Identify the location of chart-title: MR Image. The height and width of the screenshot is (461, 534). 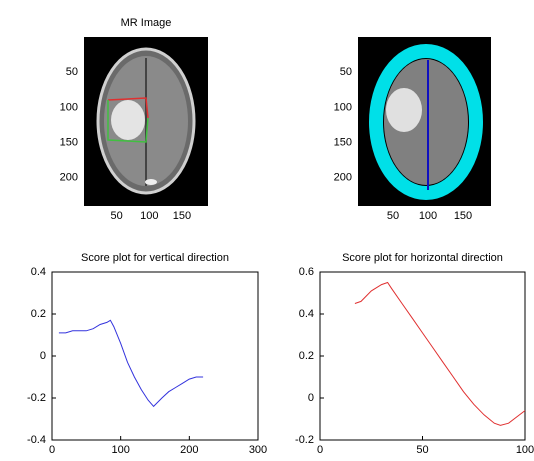
(146, 23).